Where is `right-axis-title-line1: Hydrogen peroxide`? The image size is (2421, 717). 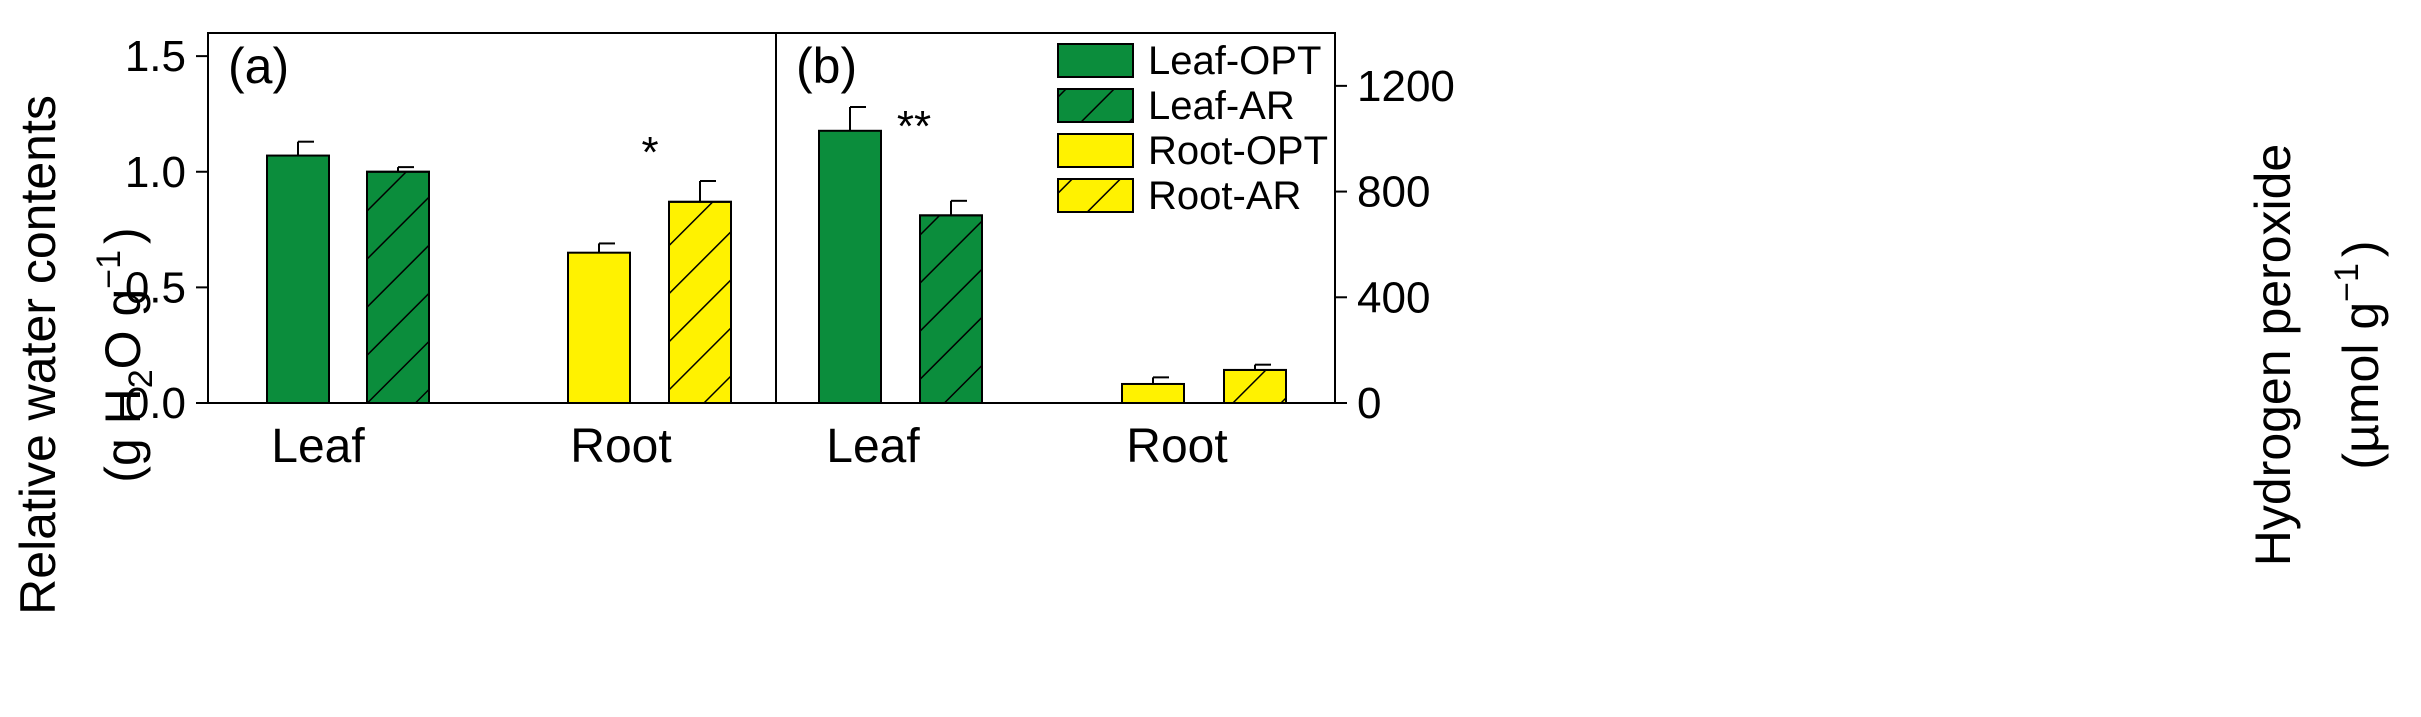
right-axis-title-line1: Hydrogen peroxide is located at coordinates (2273, 355).